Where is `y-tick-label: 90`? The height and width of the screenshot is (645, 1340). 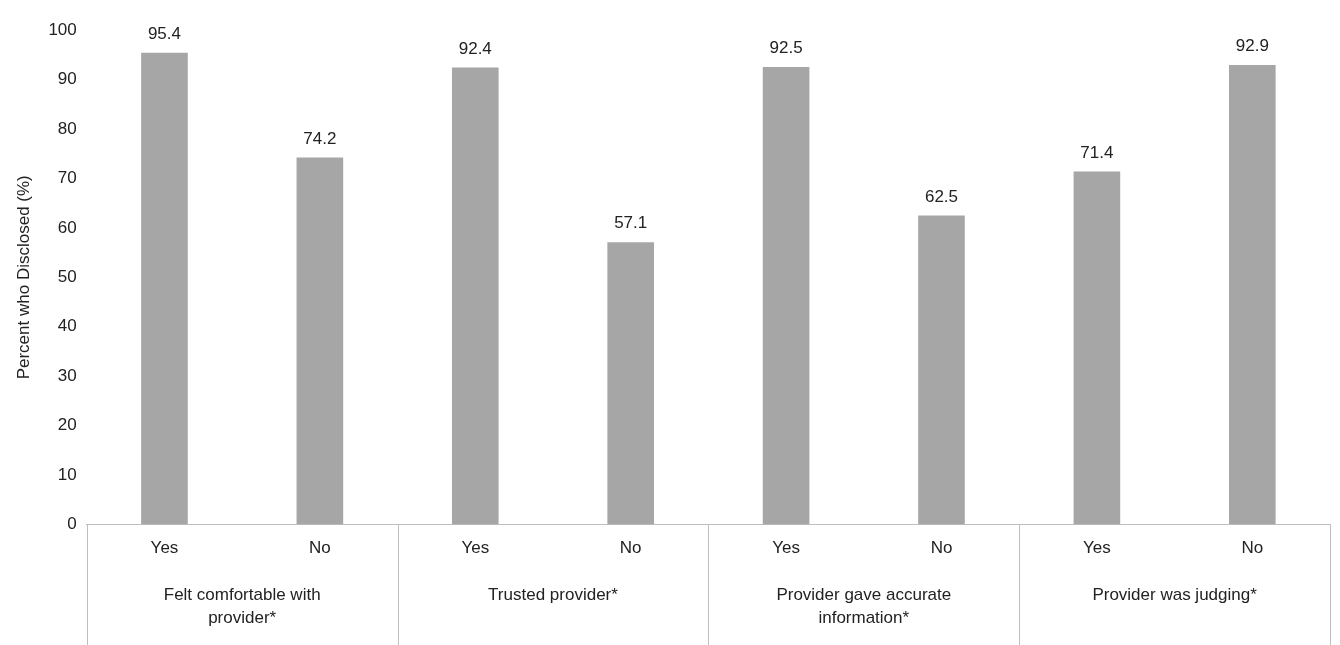
y-tick-label: 90 is located at coordinates (67, 79).